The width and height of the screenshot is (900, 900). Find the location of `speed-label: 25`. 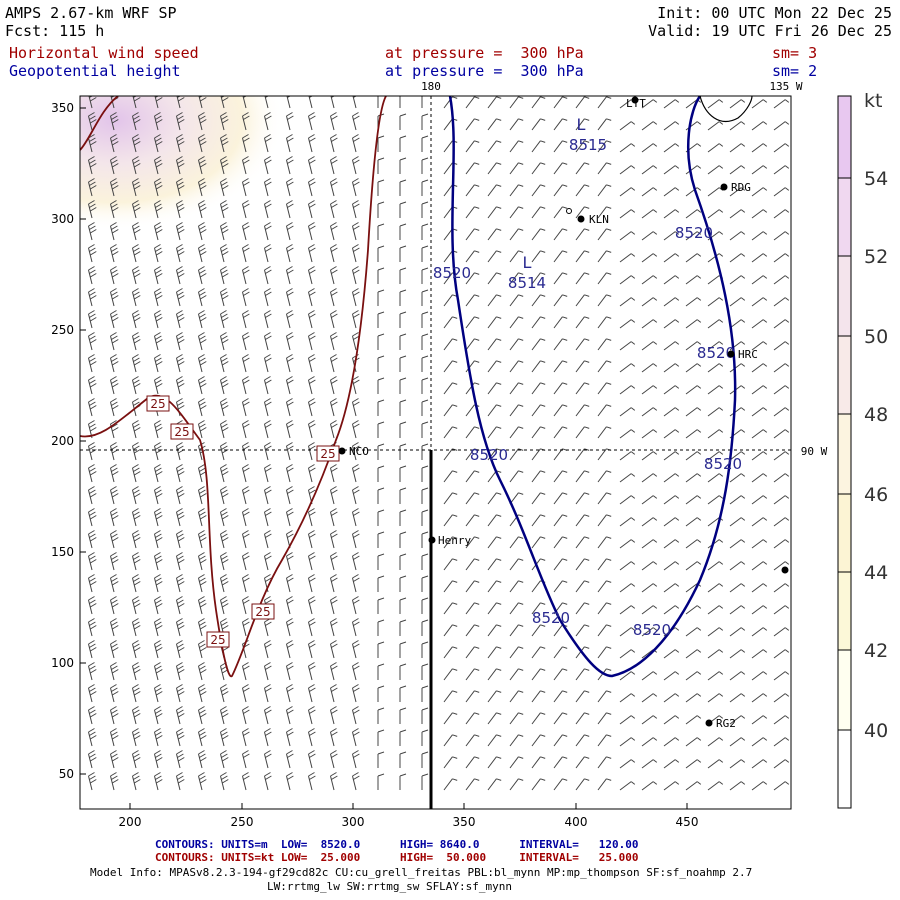

speed-label: 25 is located at coordinates (327, 454).